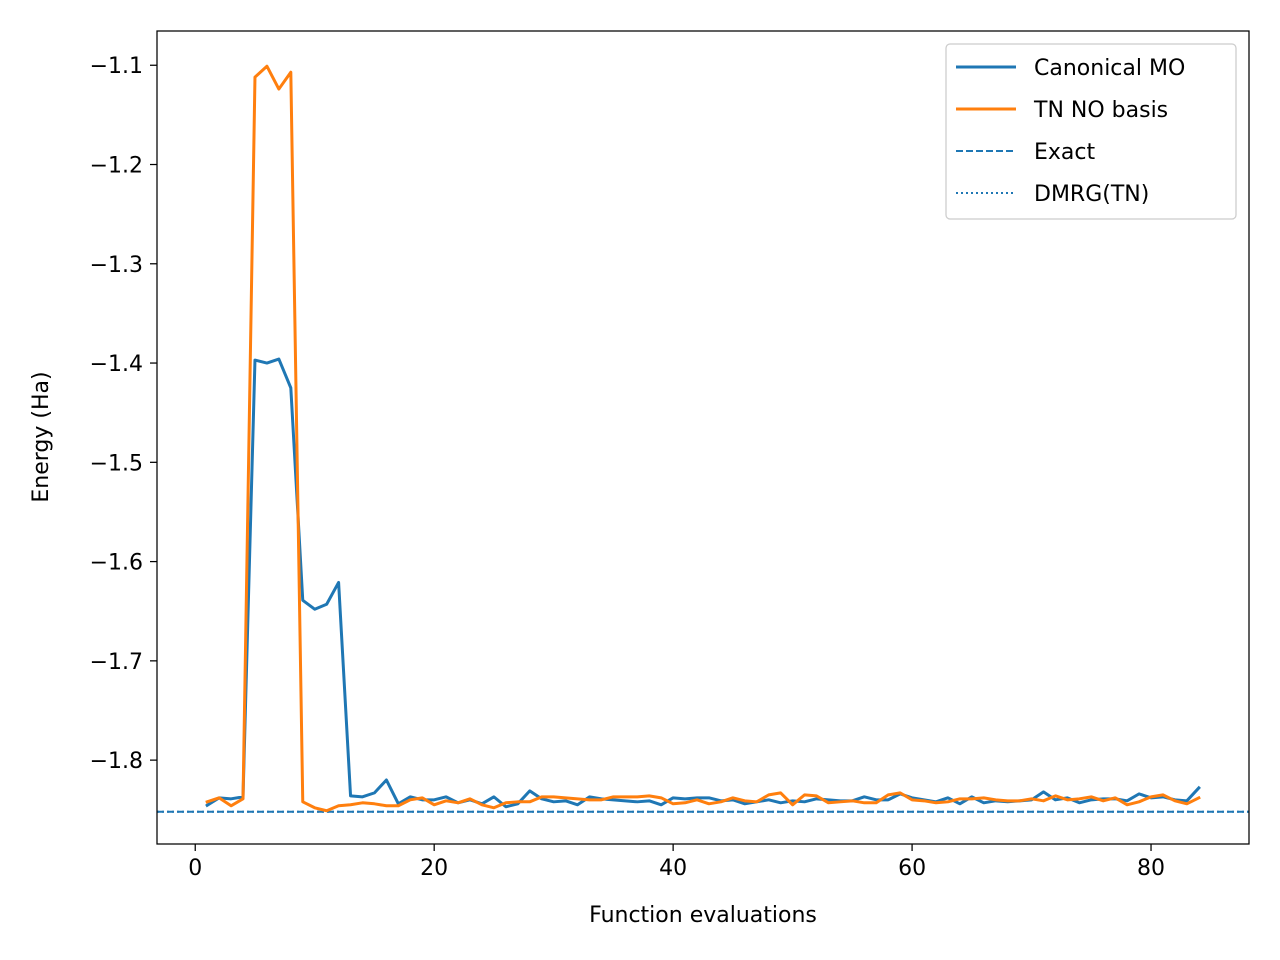  Describe the element at coordinates (195, 868) in the screenshot. I see `x-tick-label: 0` at that location.